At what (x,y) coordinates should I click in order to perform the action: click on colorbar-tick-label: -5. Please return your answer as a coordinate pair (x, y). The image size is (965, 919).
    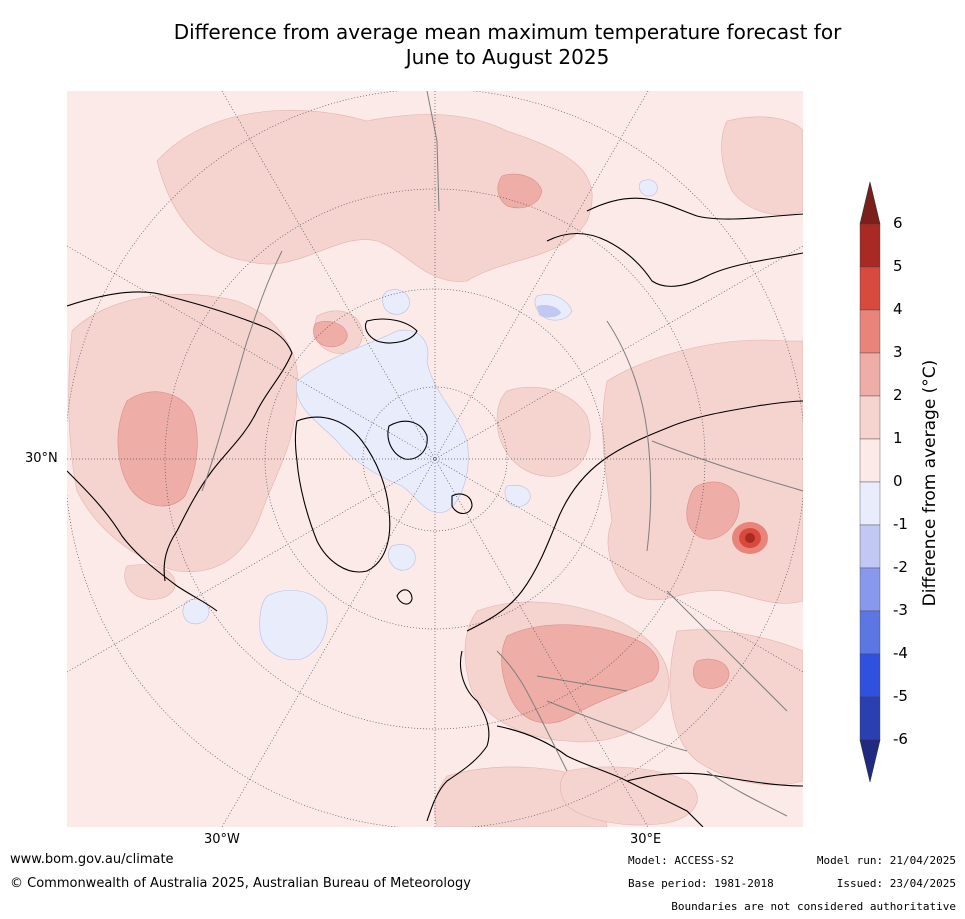
    Looking at the image, I should click on (900, 696).